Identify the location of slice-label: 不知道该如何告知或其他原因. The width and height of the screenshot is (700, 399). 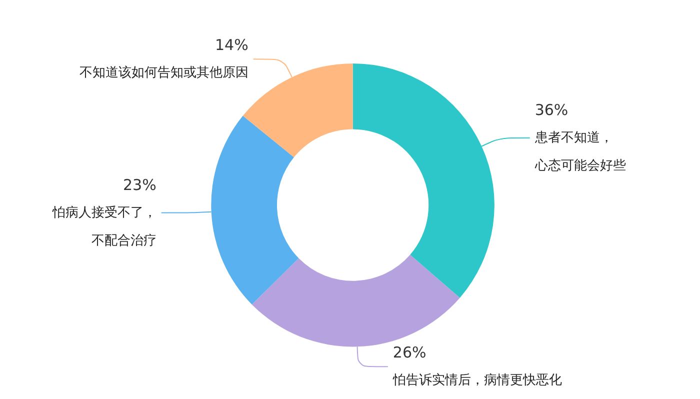
(163, 72).